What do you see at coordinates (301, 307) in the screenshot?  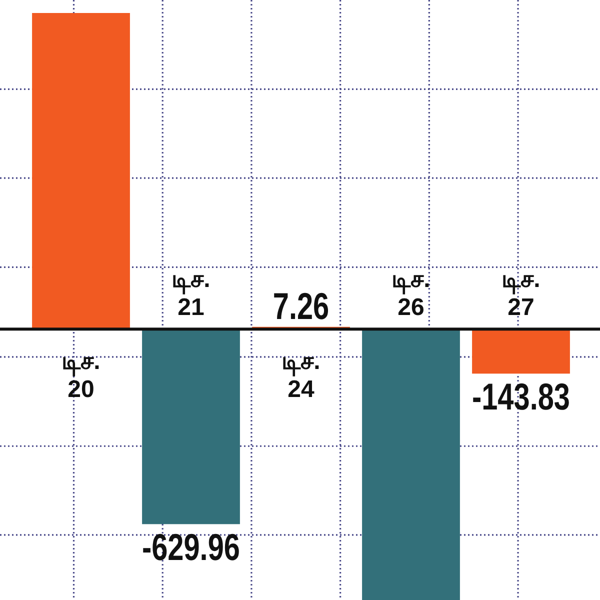 I see `data-label: 7.26` at bounding box center [301, 307].